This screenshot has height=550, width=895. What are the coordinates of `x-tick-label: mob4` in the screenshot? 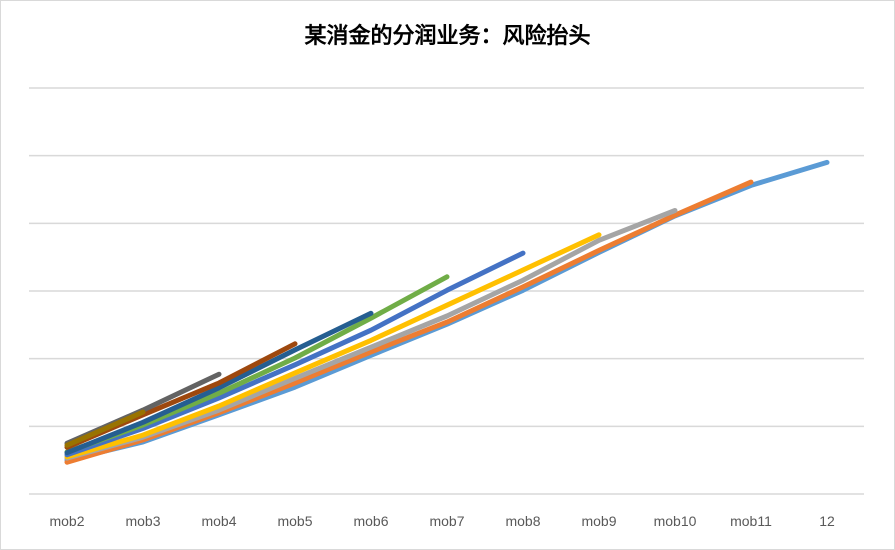 It's located at (218, 521).